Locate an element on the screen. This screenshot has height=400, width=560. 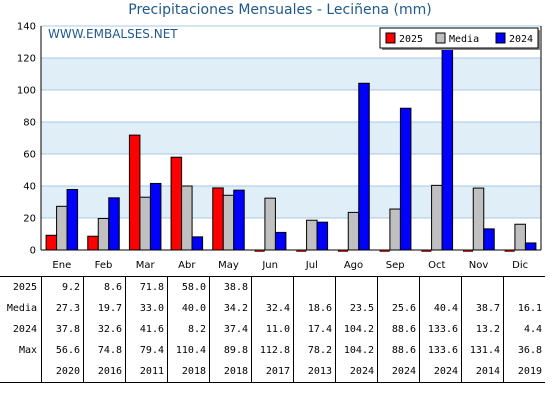
table-cell: 23.5 is located at coordinates (356, 308).